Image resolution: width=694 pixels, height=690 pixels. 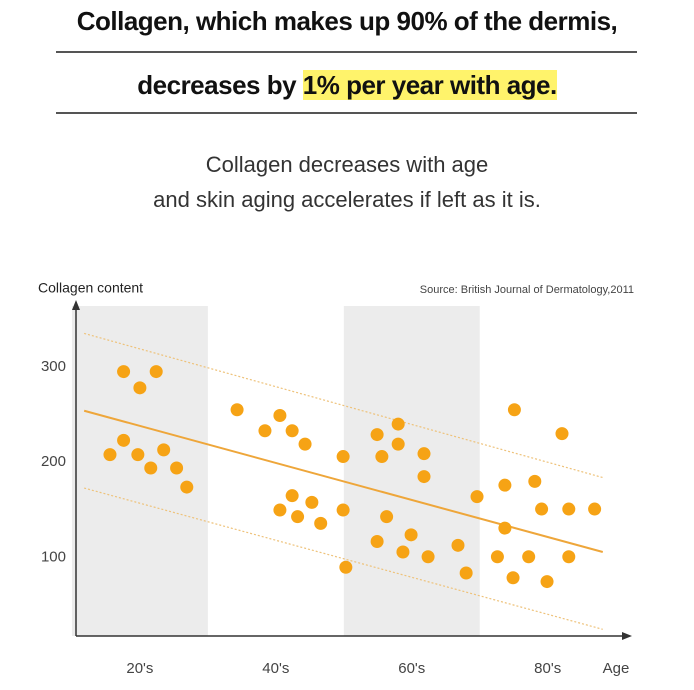 What do you see at coordinates (616, 668) in the screenshot?
I see `x-axis-title: Age` at bounding box center [616, 668].